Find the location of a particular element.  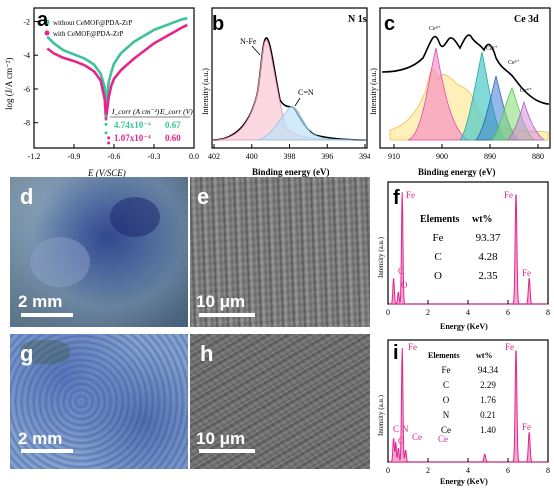

peak-label-nfe: N-Fe is located at coordinates (248, 41).